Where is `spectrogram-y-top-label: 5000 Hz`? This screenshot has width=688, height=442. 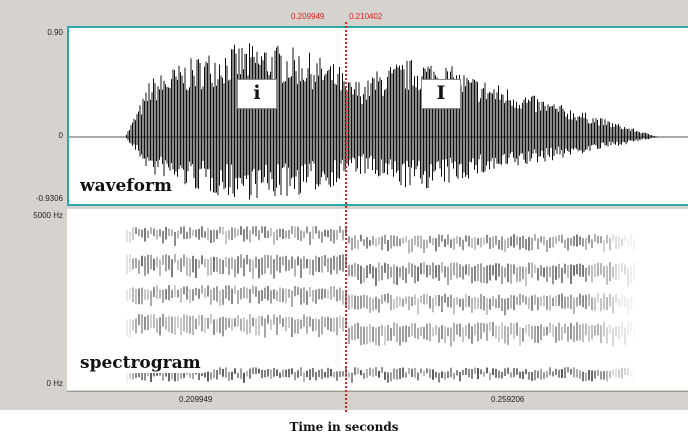 spectrogram-y-top-label: 5000 Hz is located at coordinates (48, 215).